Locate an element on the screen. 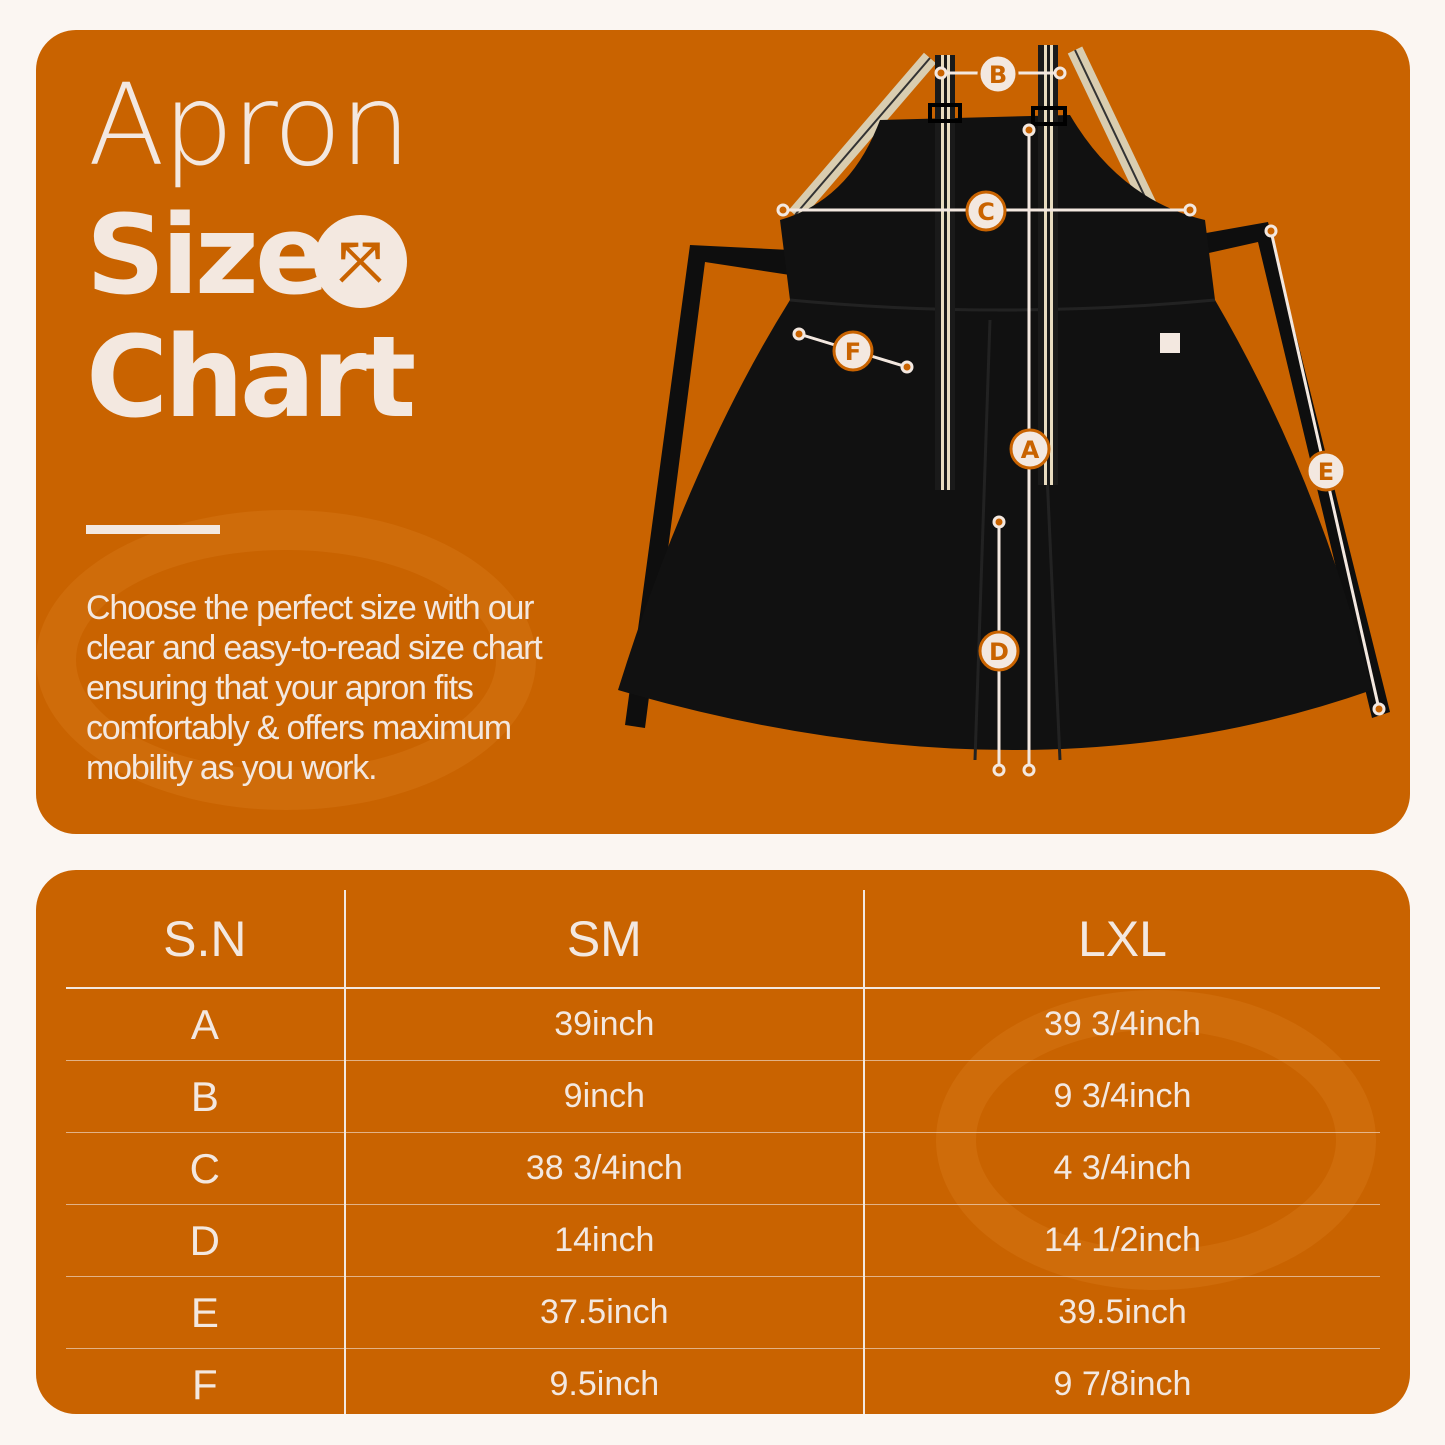 The image size is (1445, 1445). badge-d: D is located at coordinates (999, 651).